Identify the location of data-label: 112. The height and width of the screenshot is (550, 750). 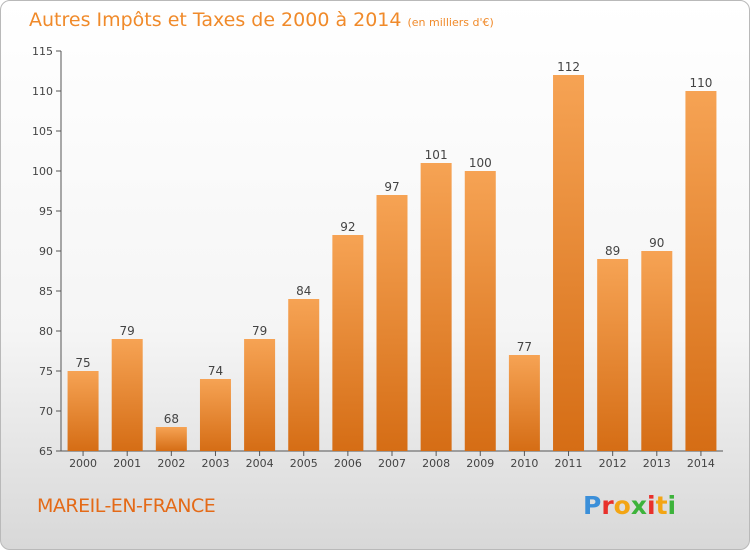
(568, 67).